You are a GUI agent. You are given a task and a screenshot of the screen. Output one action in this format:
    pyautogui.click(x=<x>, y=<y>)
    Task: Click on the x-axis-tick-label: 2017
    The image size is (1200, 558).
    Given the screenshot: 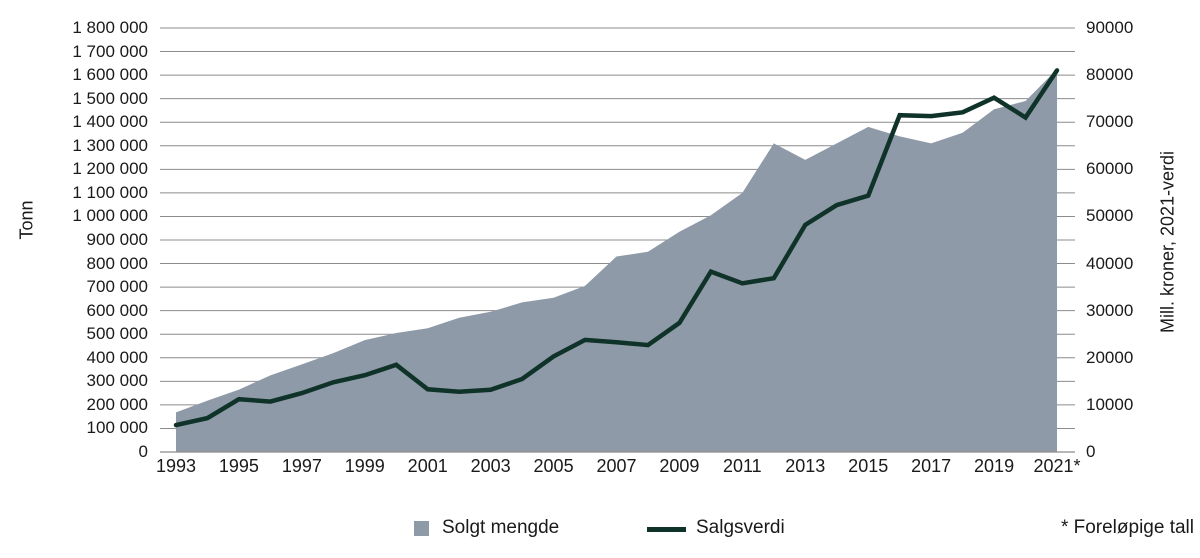 What is the action you would take?
    pyautogui.click(x=931, y=466)
    